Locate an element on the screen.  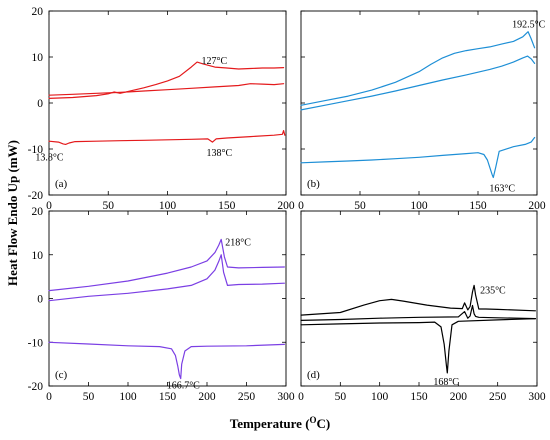
y-axis-label: Heat Flow Endo Up (mW) is located at coordinates (12, 213).